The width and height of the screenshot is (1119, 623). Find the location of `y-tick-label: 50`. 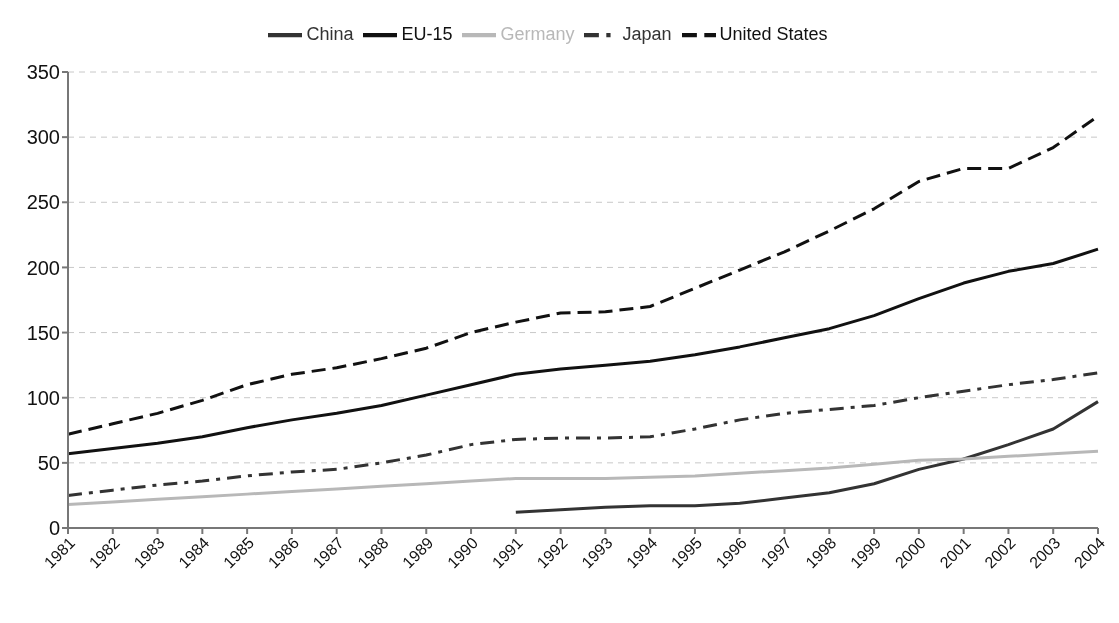

y-tick-label: 50 is located at coordinates (48, 462).